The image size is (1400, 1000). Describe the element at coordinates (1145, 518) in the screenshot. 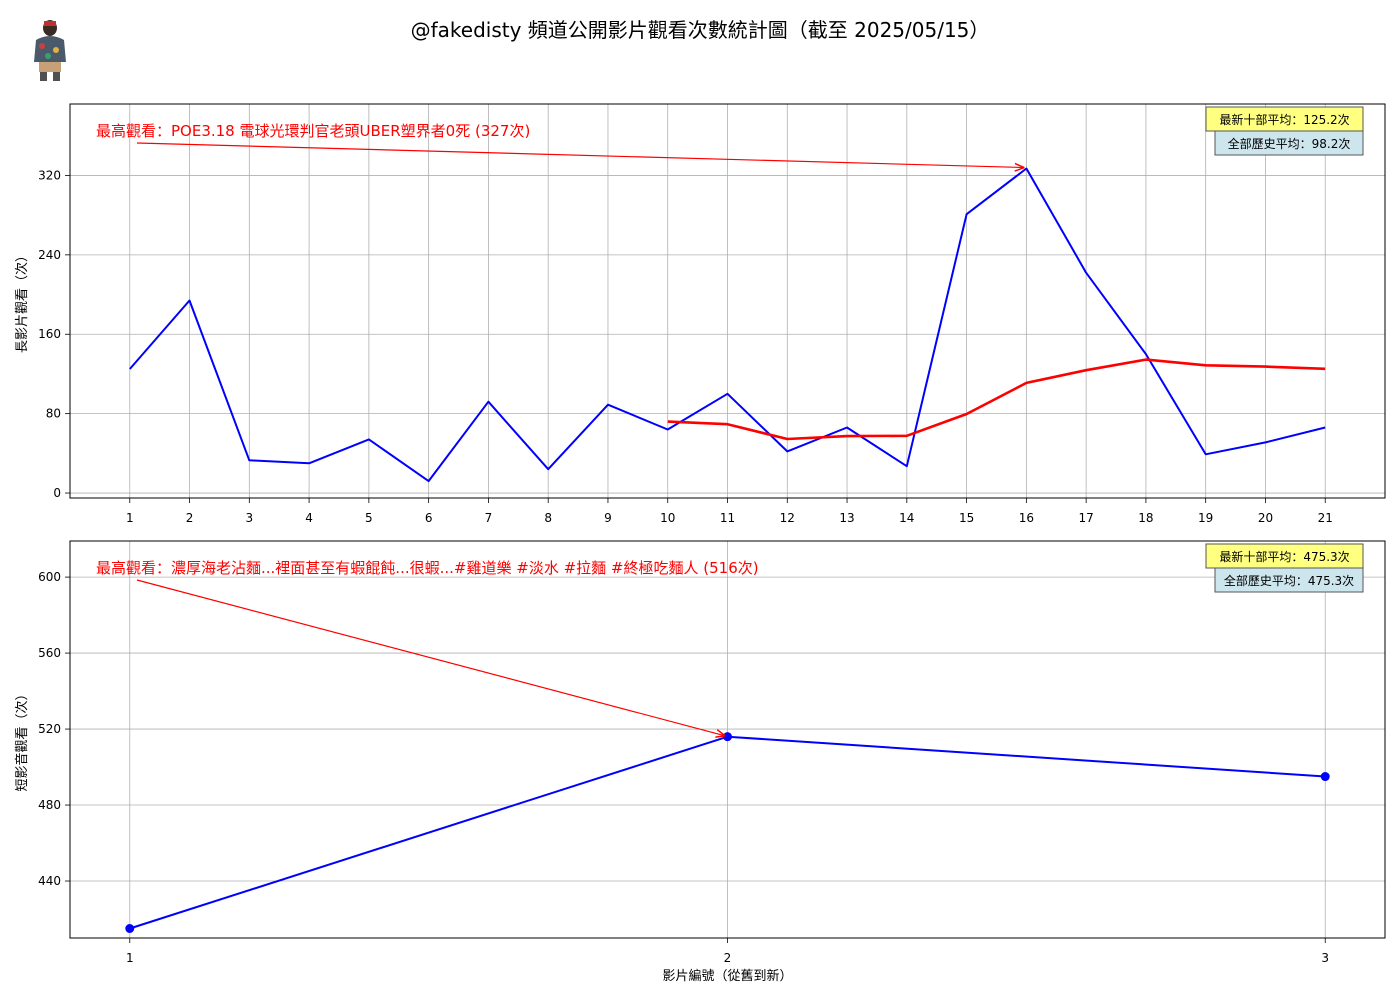

I see `x-tick-label: 18` at that location.